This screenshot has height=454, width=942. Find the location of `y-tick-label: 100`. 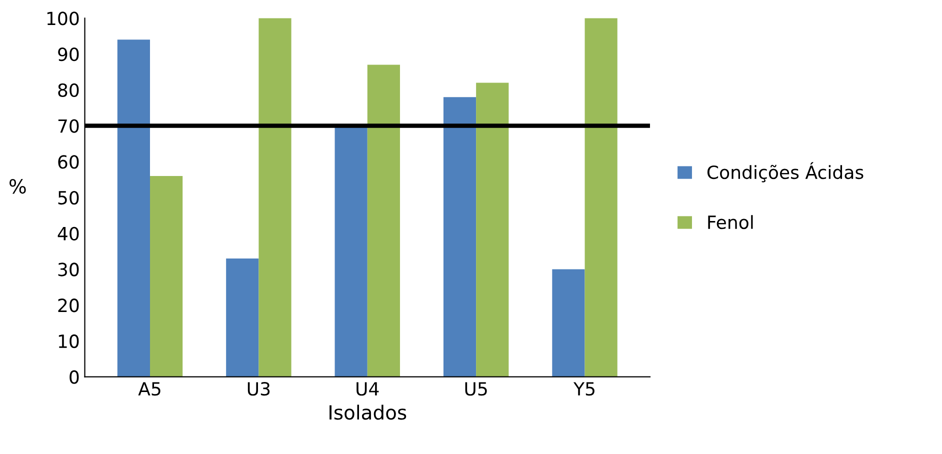

y-tick-label: 100 is located at coordinates (63, 19).